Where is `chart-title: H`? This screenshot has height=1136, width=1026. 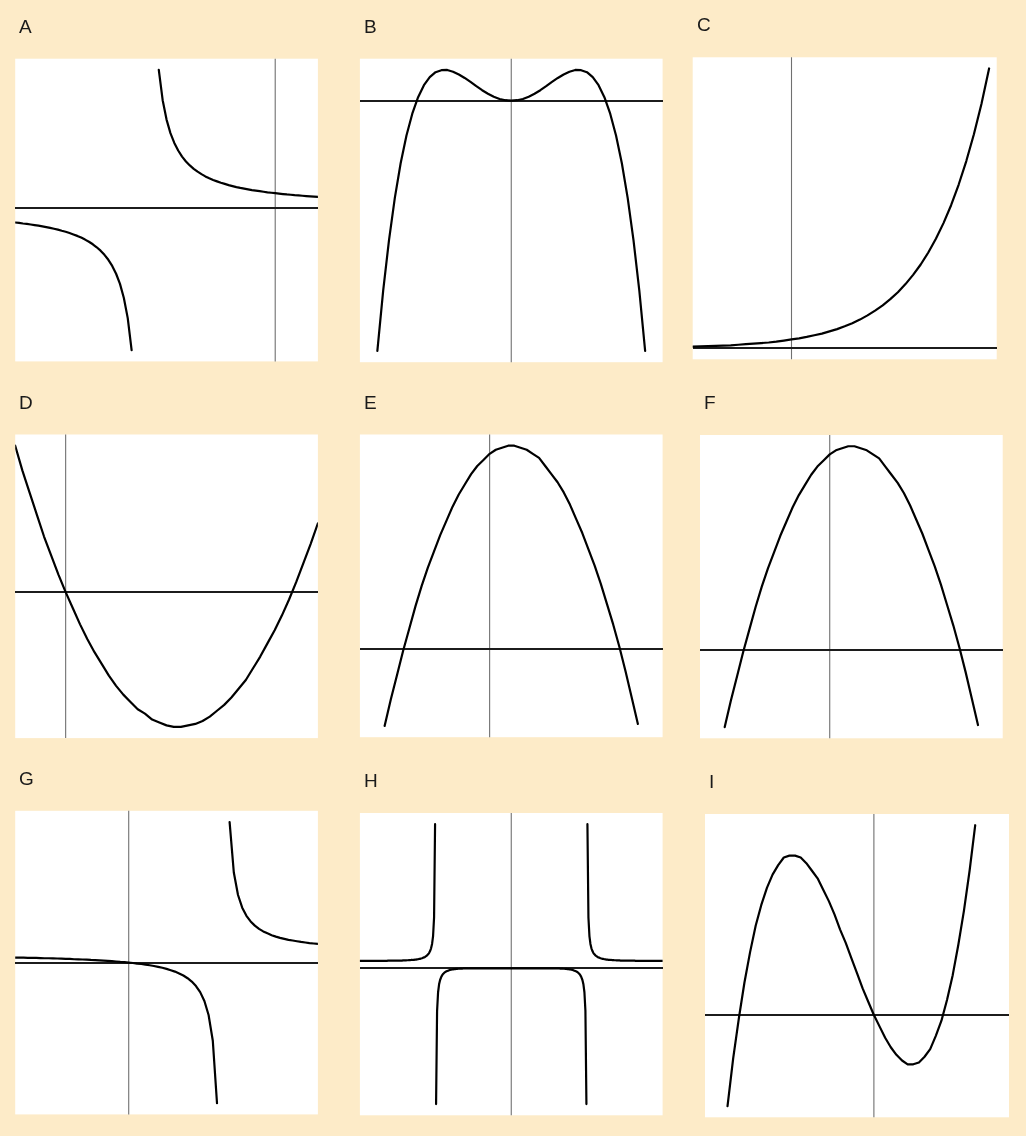
chart-title: H is located at coordinates (371, 780).